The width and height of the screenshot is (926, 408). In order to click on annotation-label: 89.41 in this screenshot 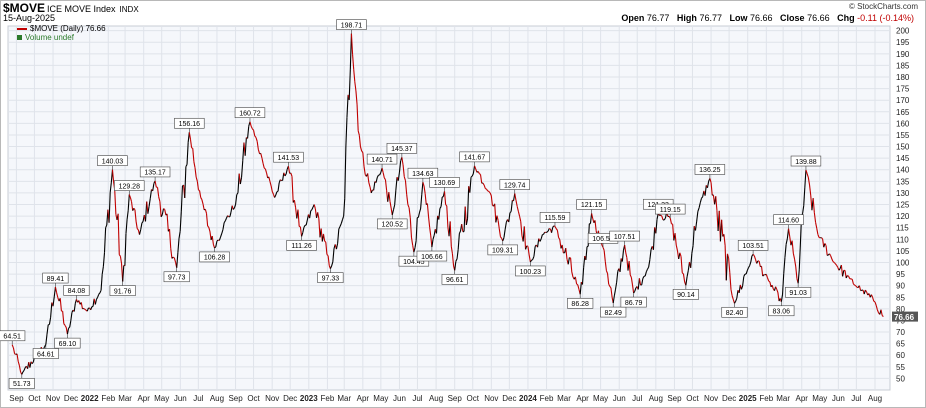, I will do `click(56, 279)`.